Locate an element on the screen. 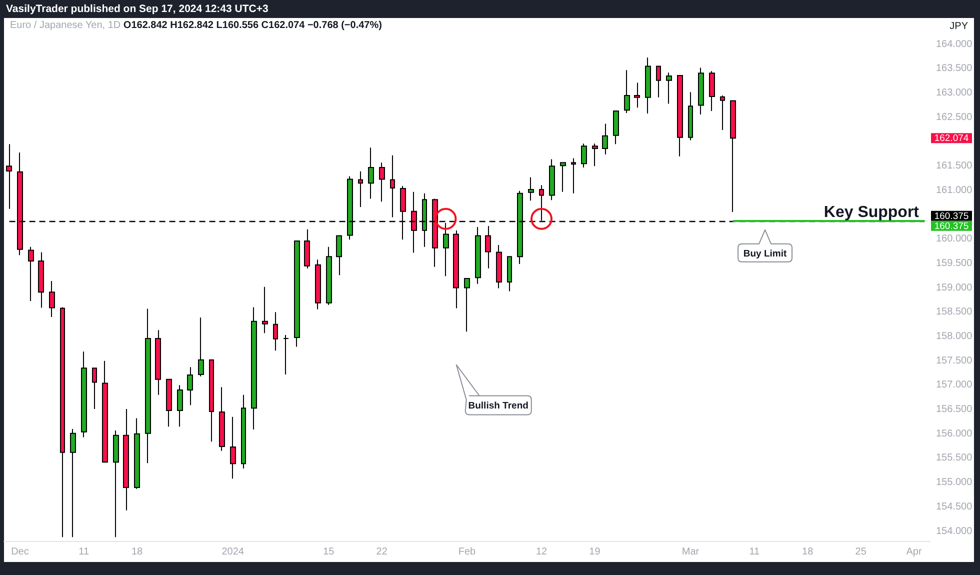  y-tick-label: 159.000 is located at coordinates (954, 288).